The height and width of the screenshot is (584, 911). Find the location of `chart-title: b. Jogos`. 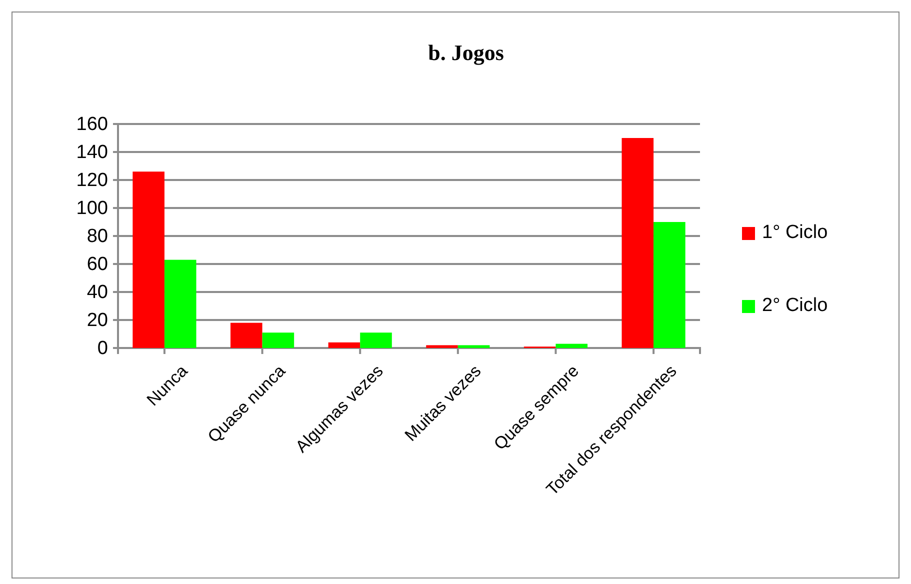

chart-title: b. Jogos is located at coordinates (466, 52).